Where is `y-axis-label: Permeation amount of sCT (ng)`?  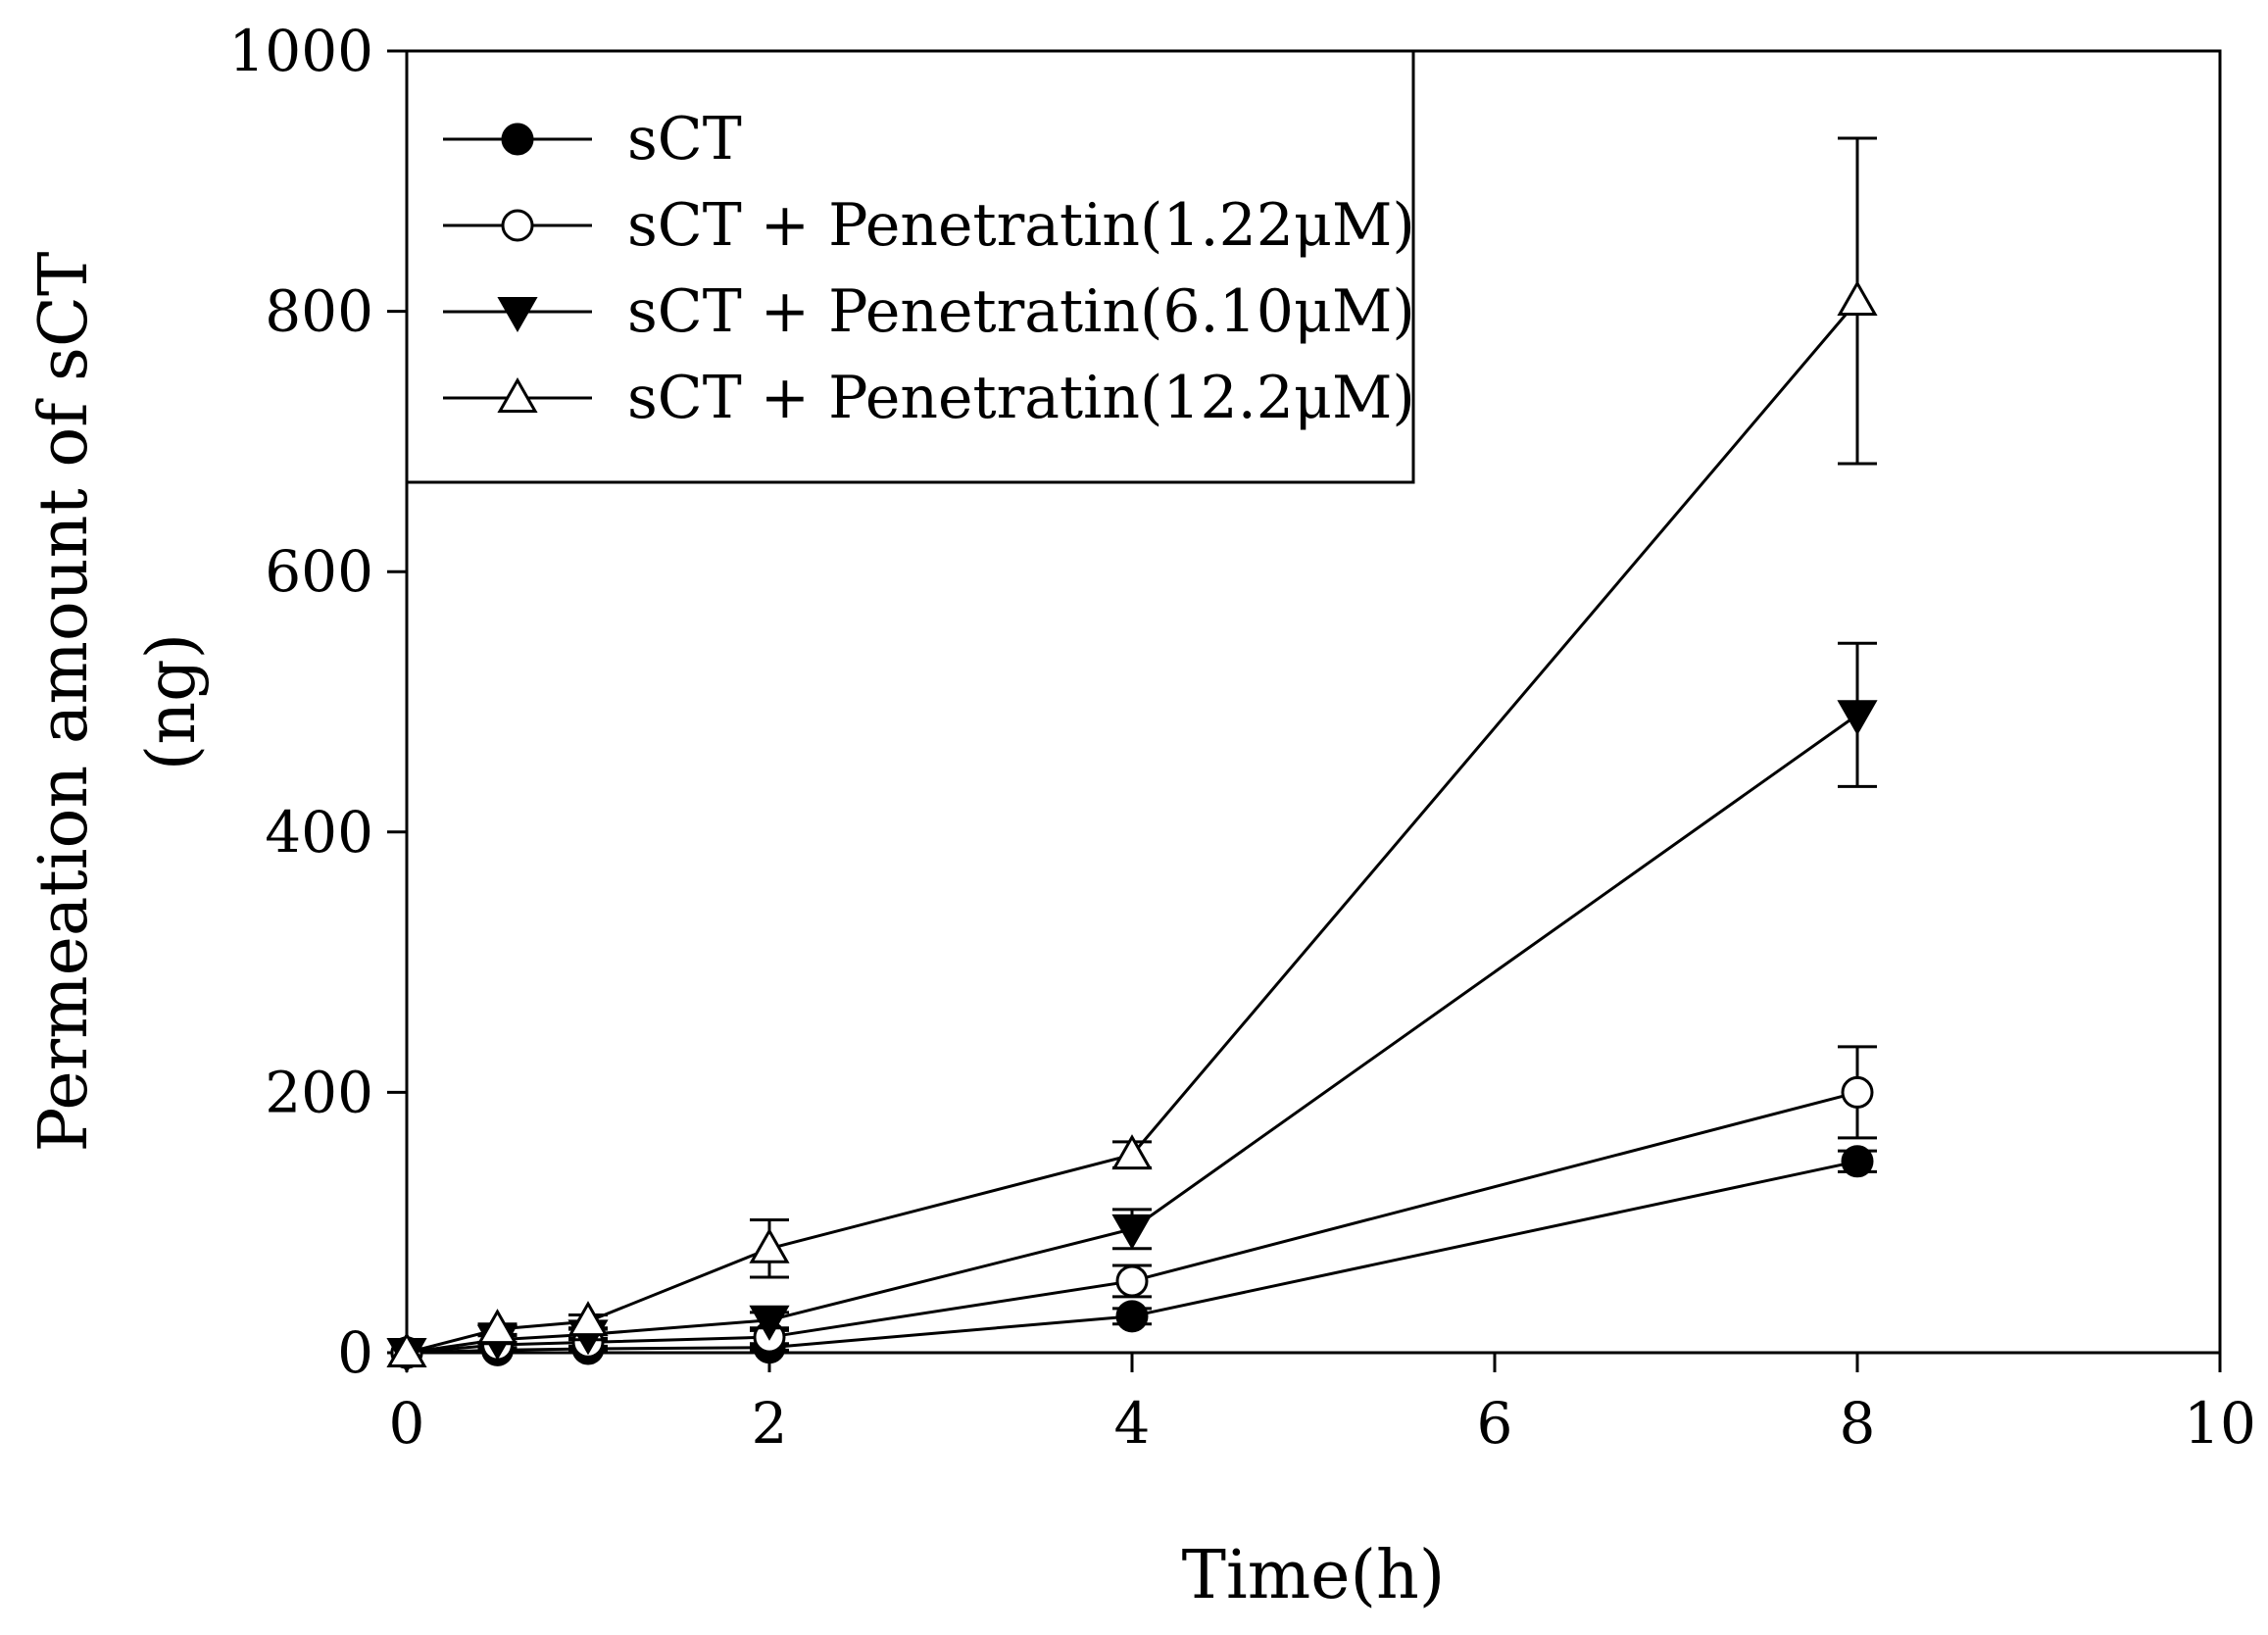 y-axis-label: Permeation amount of sCT (ng) is located at coordinates (118, 702).